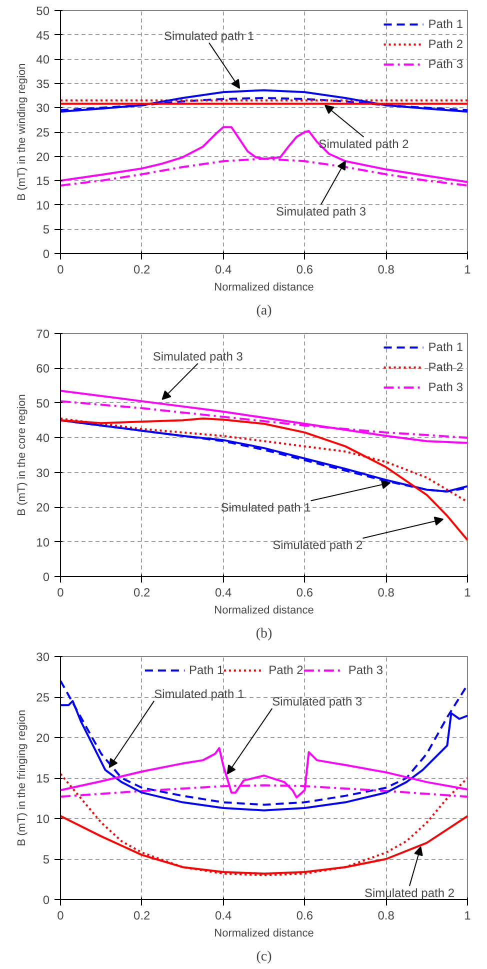 The image size is (487, 969). I want to click on y-tick-label: 35, so click(43, 83).